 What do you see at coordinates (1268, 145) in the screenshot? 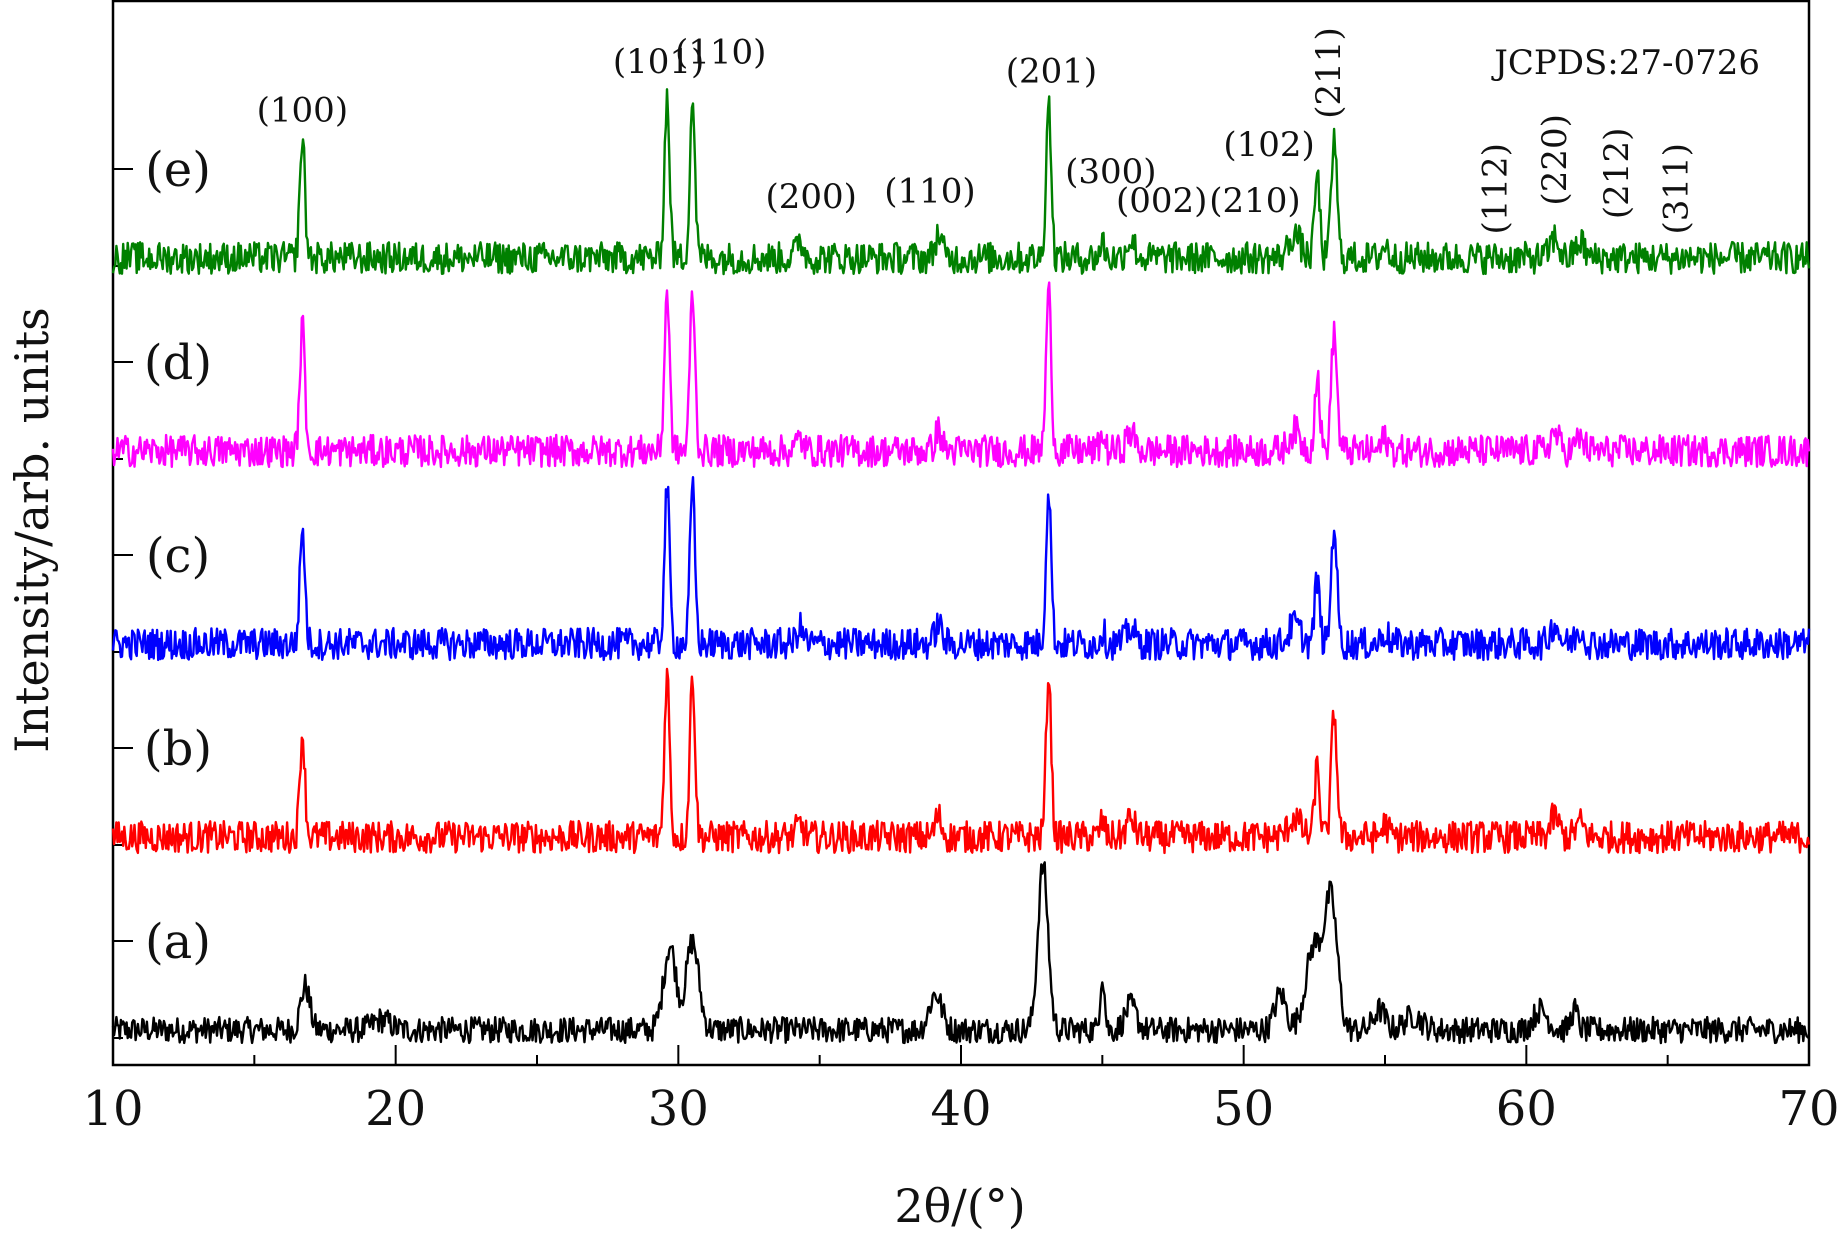
I see `peak-label: (102)` at bounding box center [1268, 145].